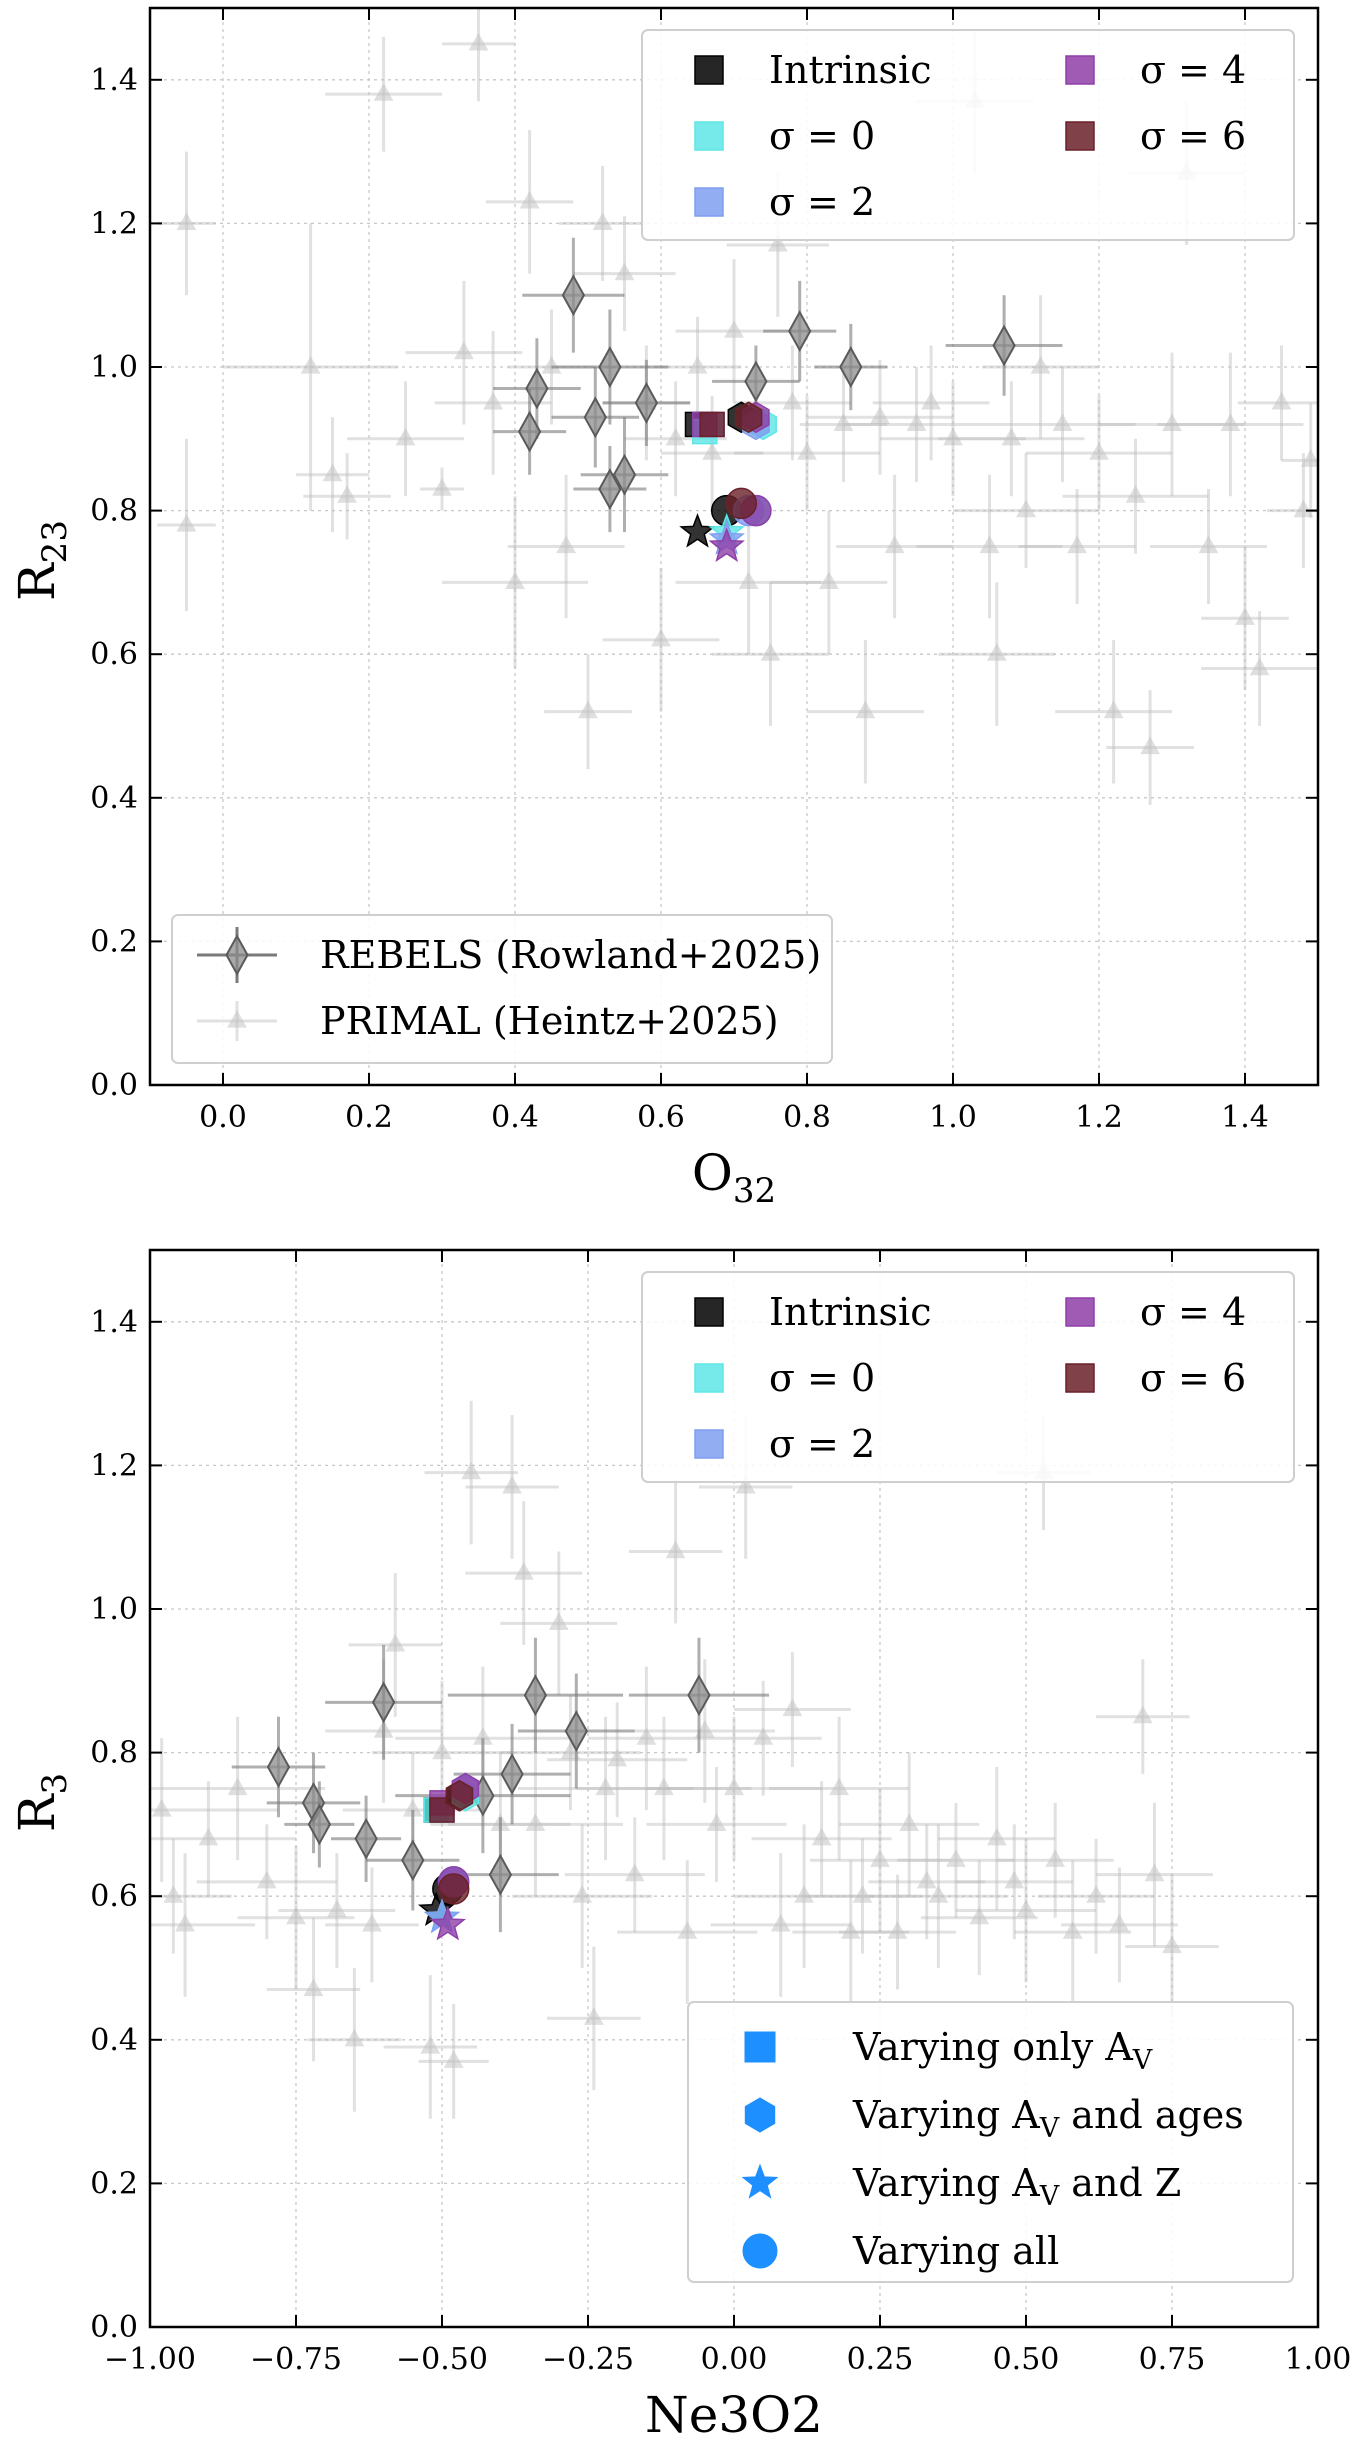 Image resolution: width=1357 pixels, height=2452 pixels. Describe the element at coordinates (1172, 2359) in the screenshot. I see `x-tick-label: 0.75` at that location.